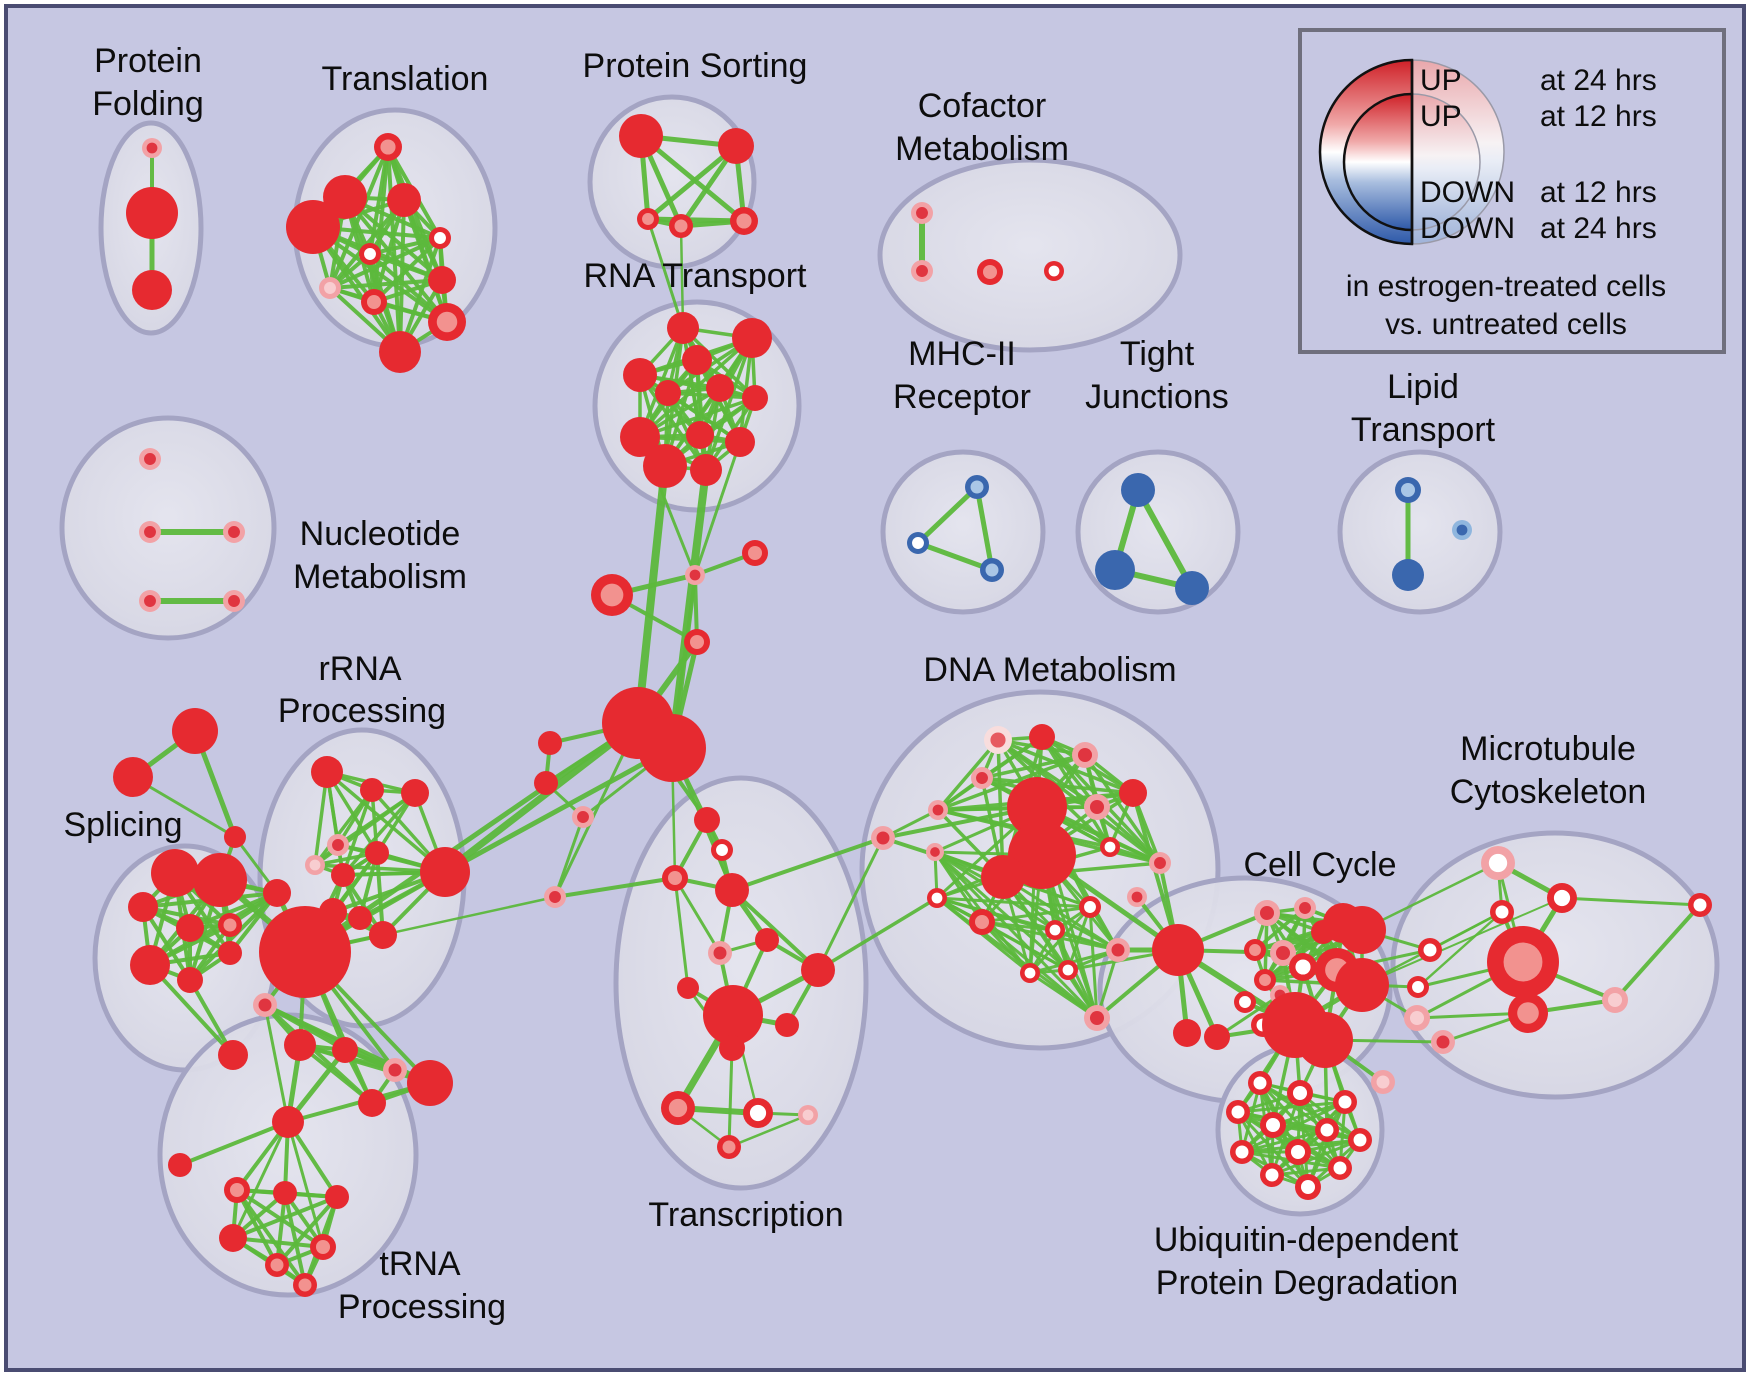 Image resolution: width=1750 pixels, height=1376 pixels. What do you see at coordinates (380, 534) in the screenshot?
I see `cluster-label: Nucleotide` at bounding box center [380, 534].